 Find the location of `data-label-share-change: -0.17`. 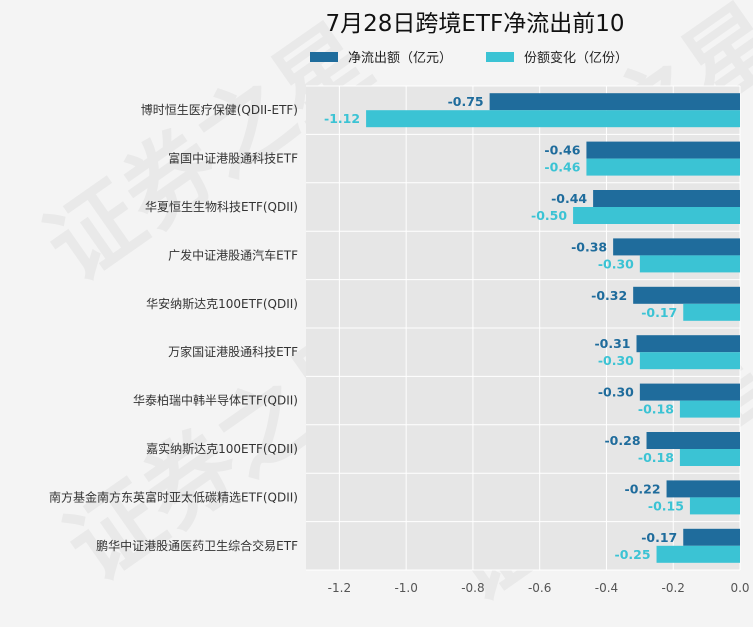

data-label-share-change: -0.17 is located at coordinates (659, 312).